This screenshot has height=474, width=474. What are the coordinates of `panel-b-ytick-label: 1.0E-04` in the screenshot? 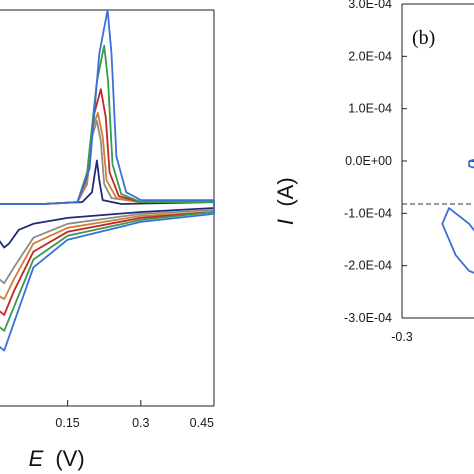 It's located at (370, 109).